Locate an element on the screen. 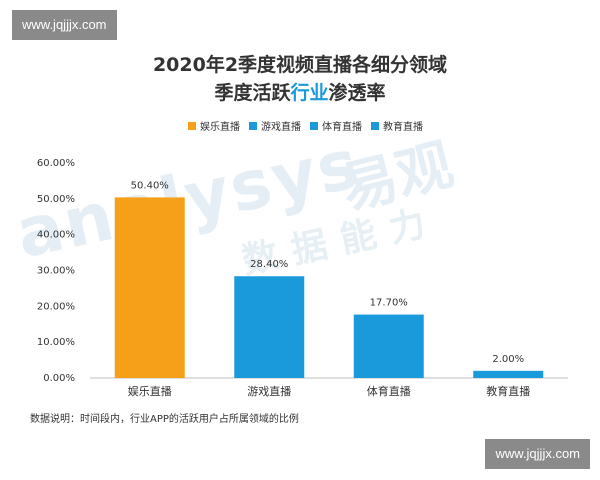  data-label: 28.40% is located at coordinates (269, 264).